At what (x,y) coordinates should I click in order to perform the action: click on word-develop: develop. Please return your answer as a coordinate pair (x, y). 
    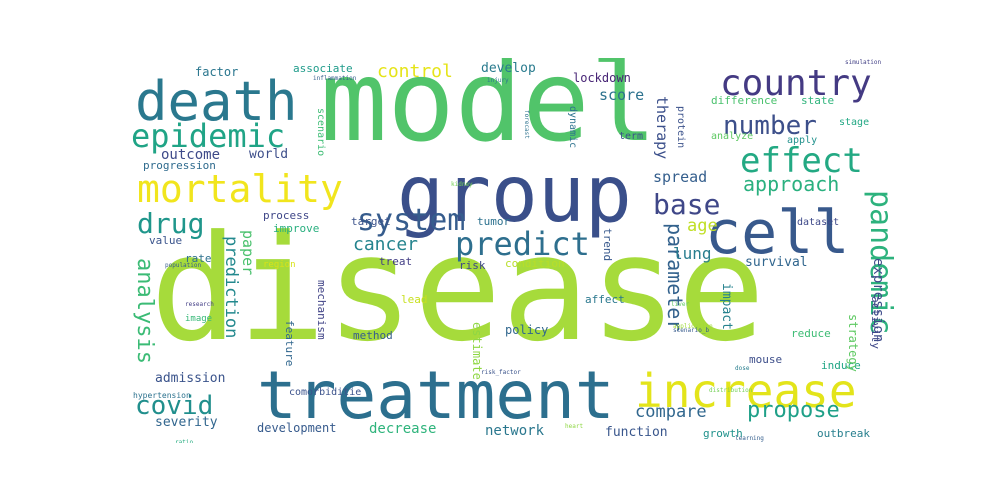
    Looking at the image, I should click on (508, 68).